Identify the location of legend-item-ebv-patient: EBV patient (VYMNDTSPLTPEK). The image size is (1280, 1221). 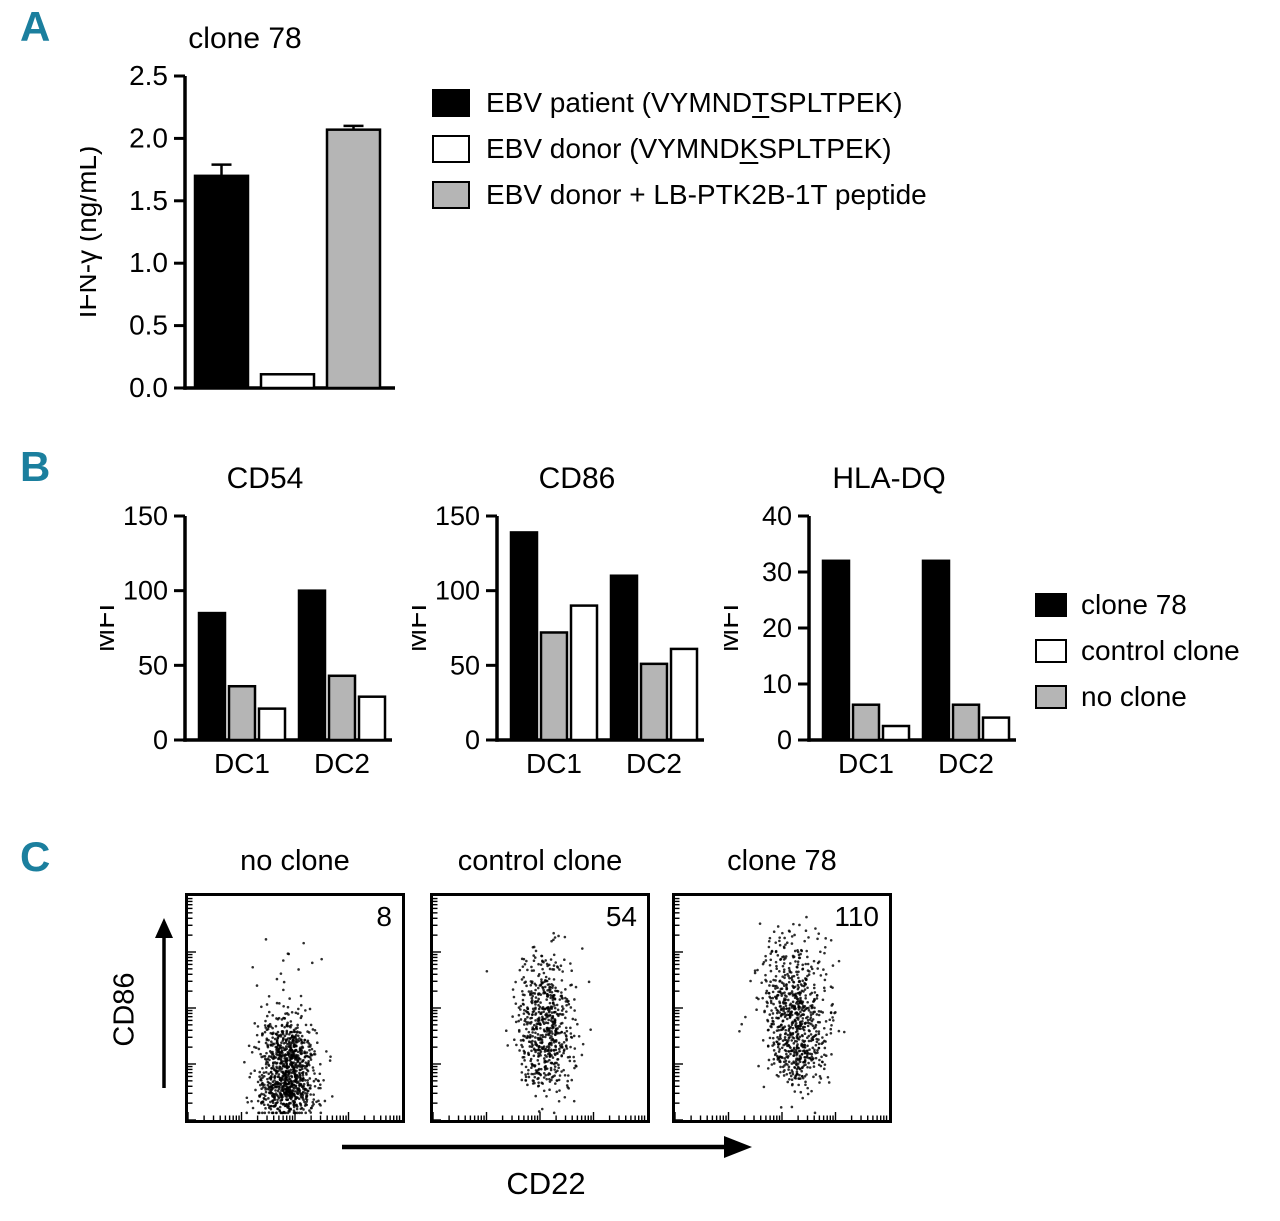
(679, 103).